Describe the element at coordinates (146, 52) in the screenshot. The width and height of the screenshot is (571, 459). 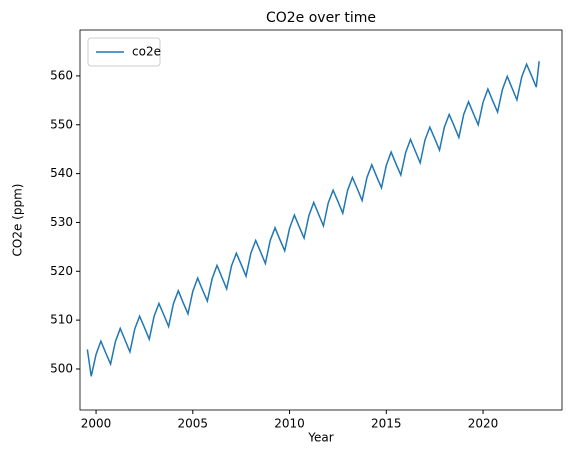
I see `legend-label: co2e` at that location.